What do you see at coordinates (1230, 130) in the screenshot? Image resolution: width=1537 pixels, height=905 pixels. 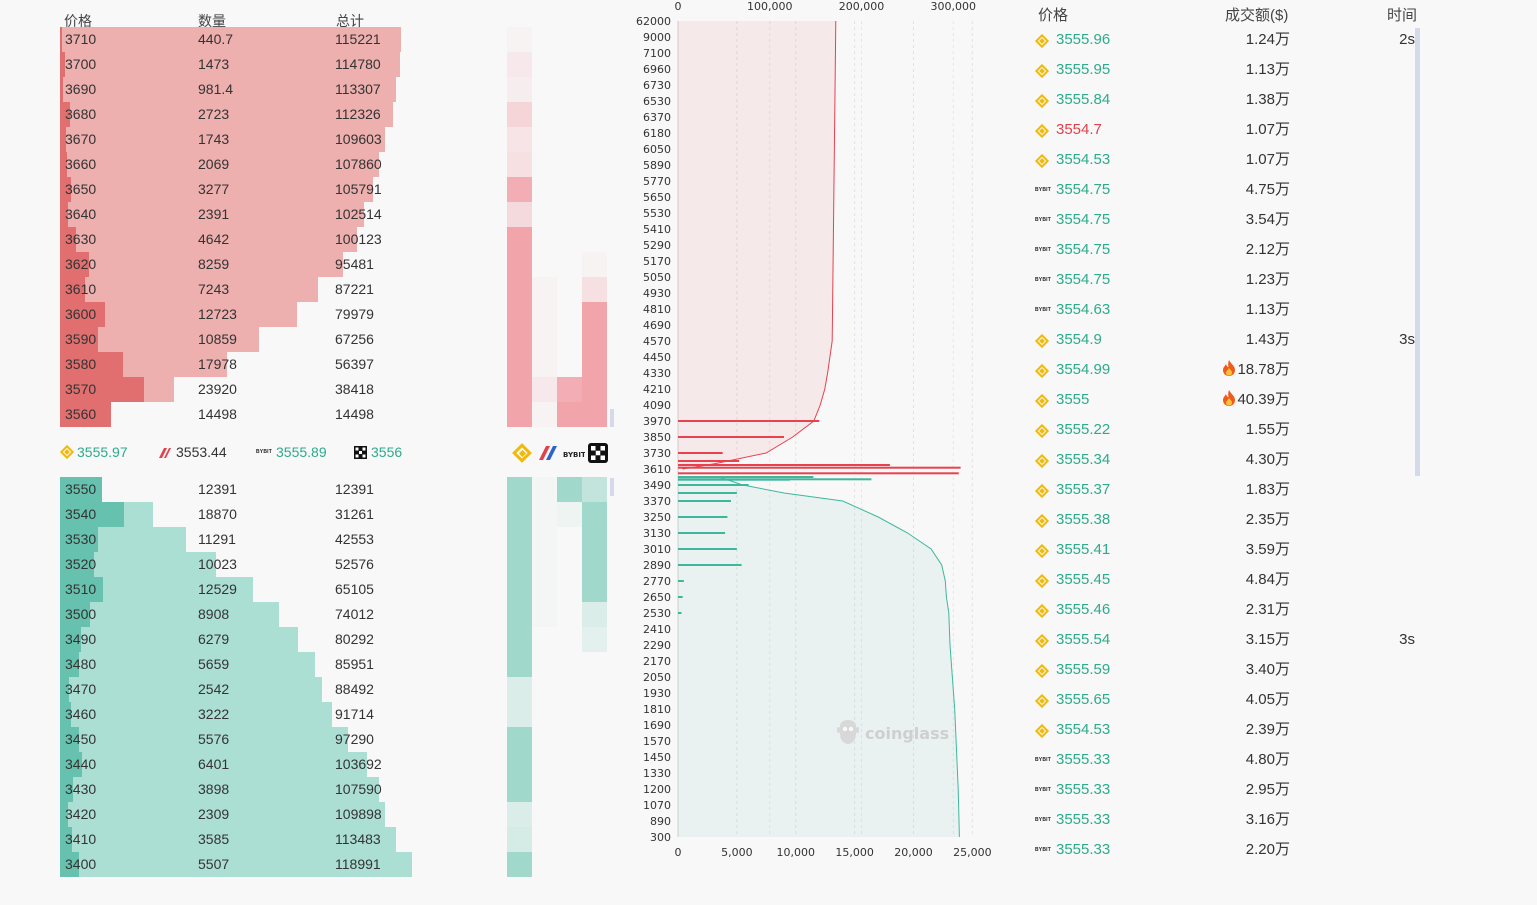 I see `trade-row: 3554.7 1.07万` at bounding box center [1230, 130].